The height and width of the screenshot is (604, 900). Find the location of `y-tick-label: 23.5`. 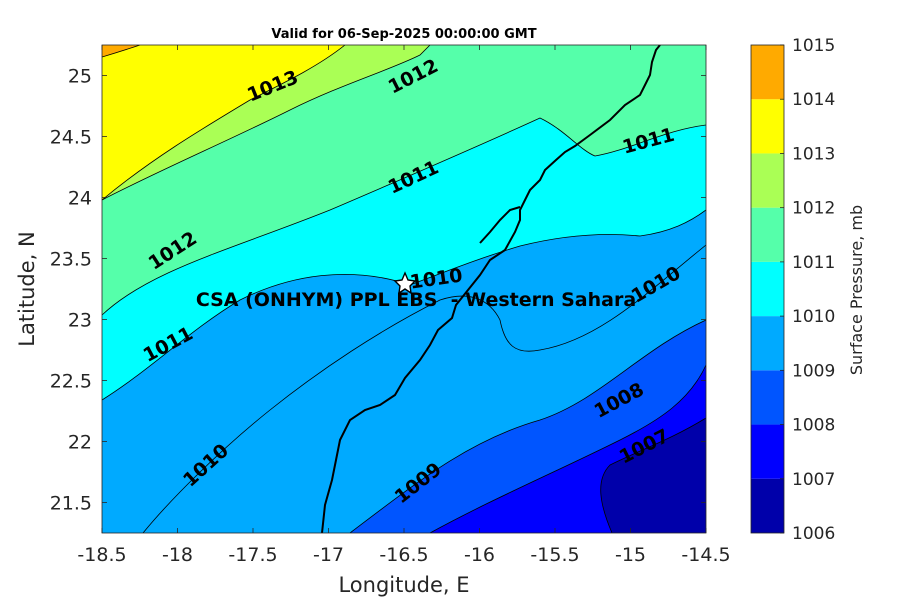

y-tick-label: 23.5 is located at coordinates (71, 260).